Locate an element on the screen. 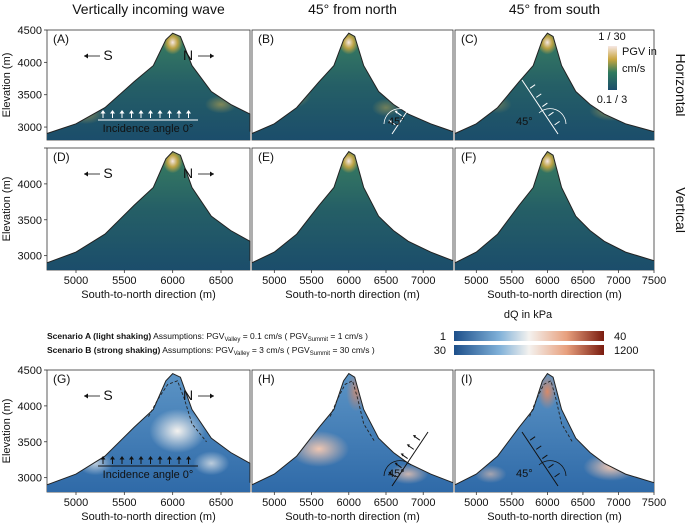  north-label: N is located at coordinates (188, 173).